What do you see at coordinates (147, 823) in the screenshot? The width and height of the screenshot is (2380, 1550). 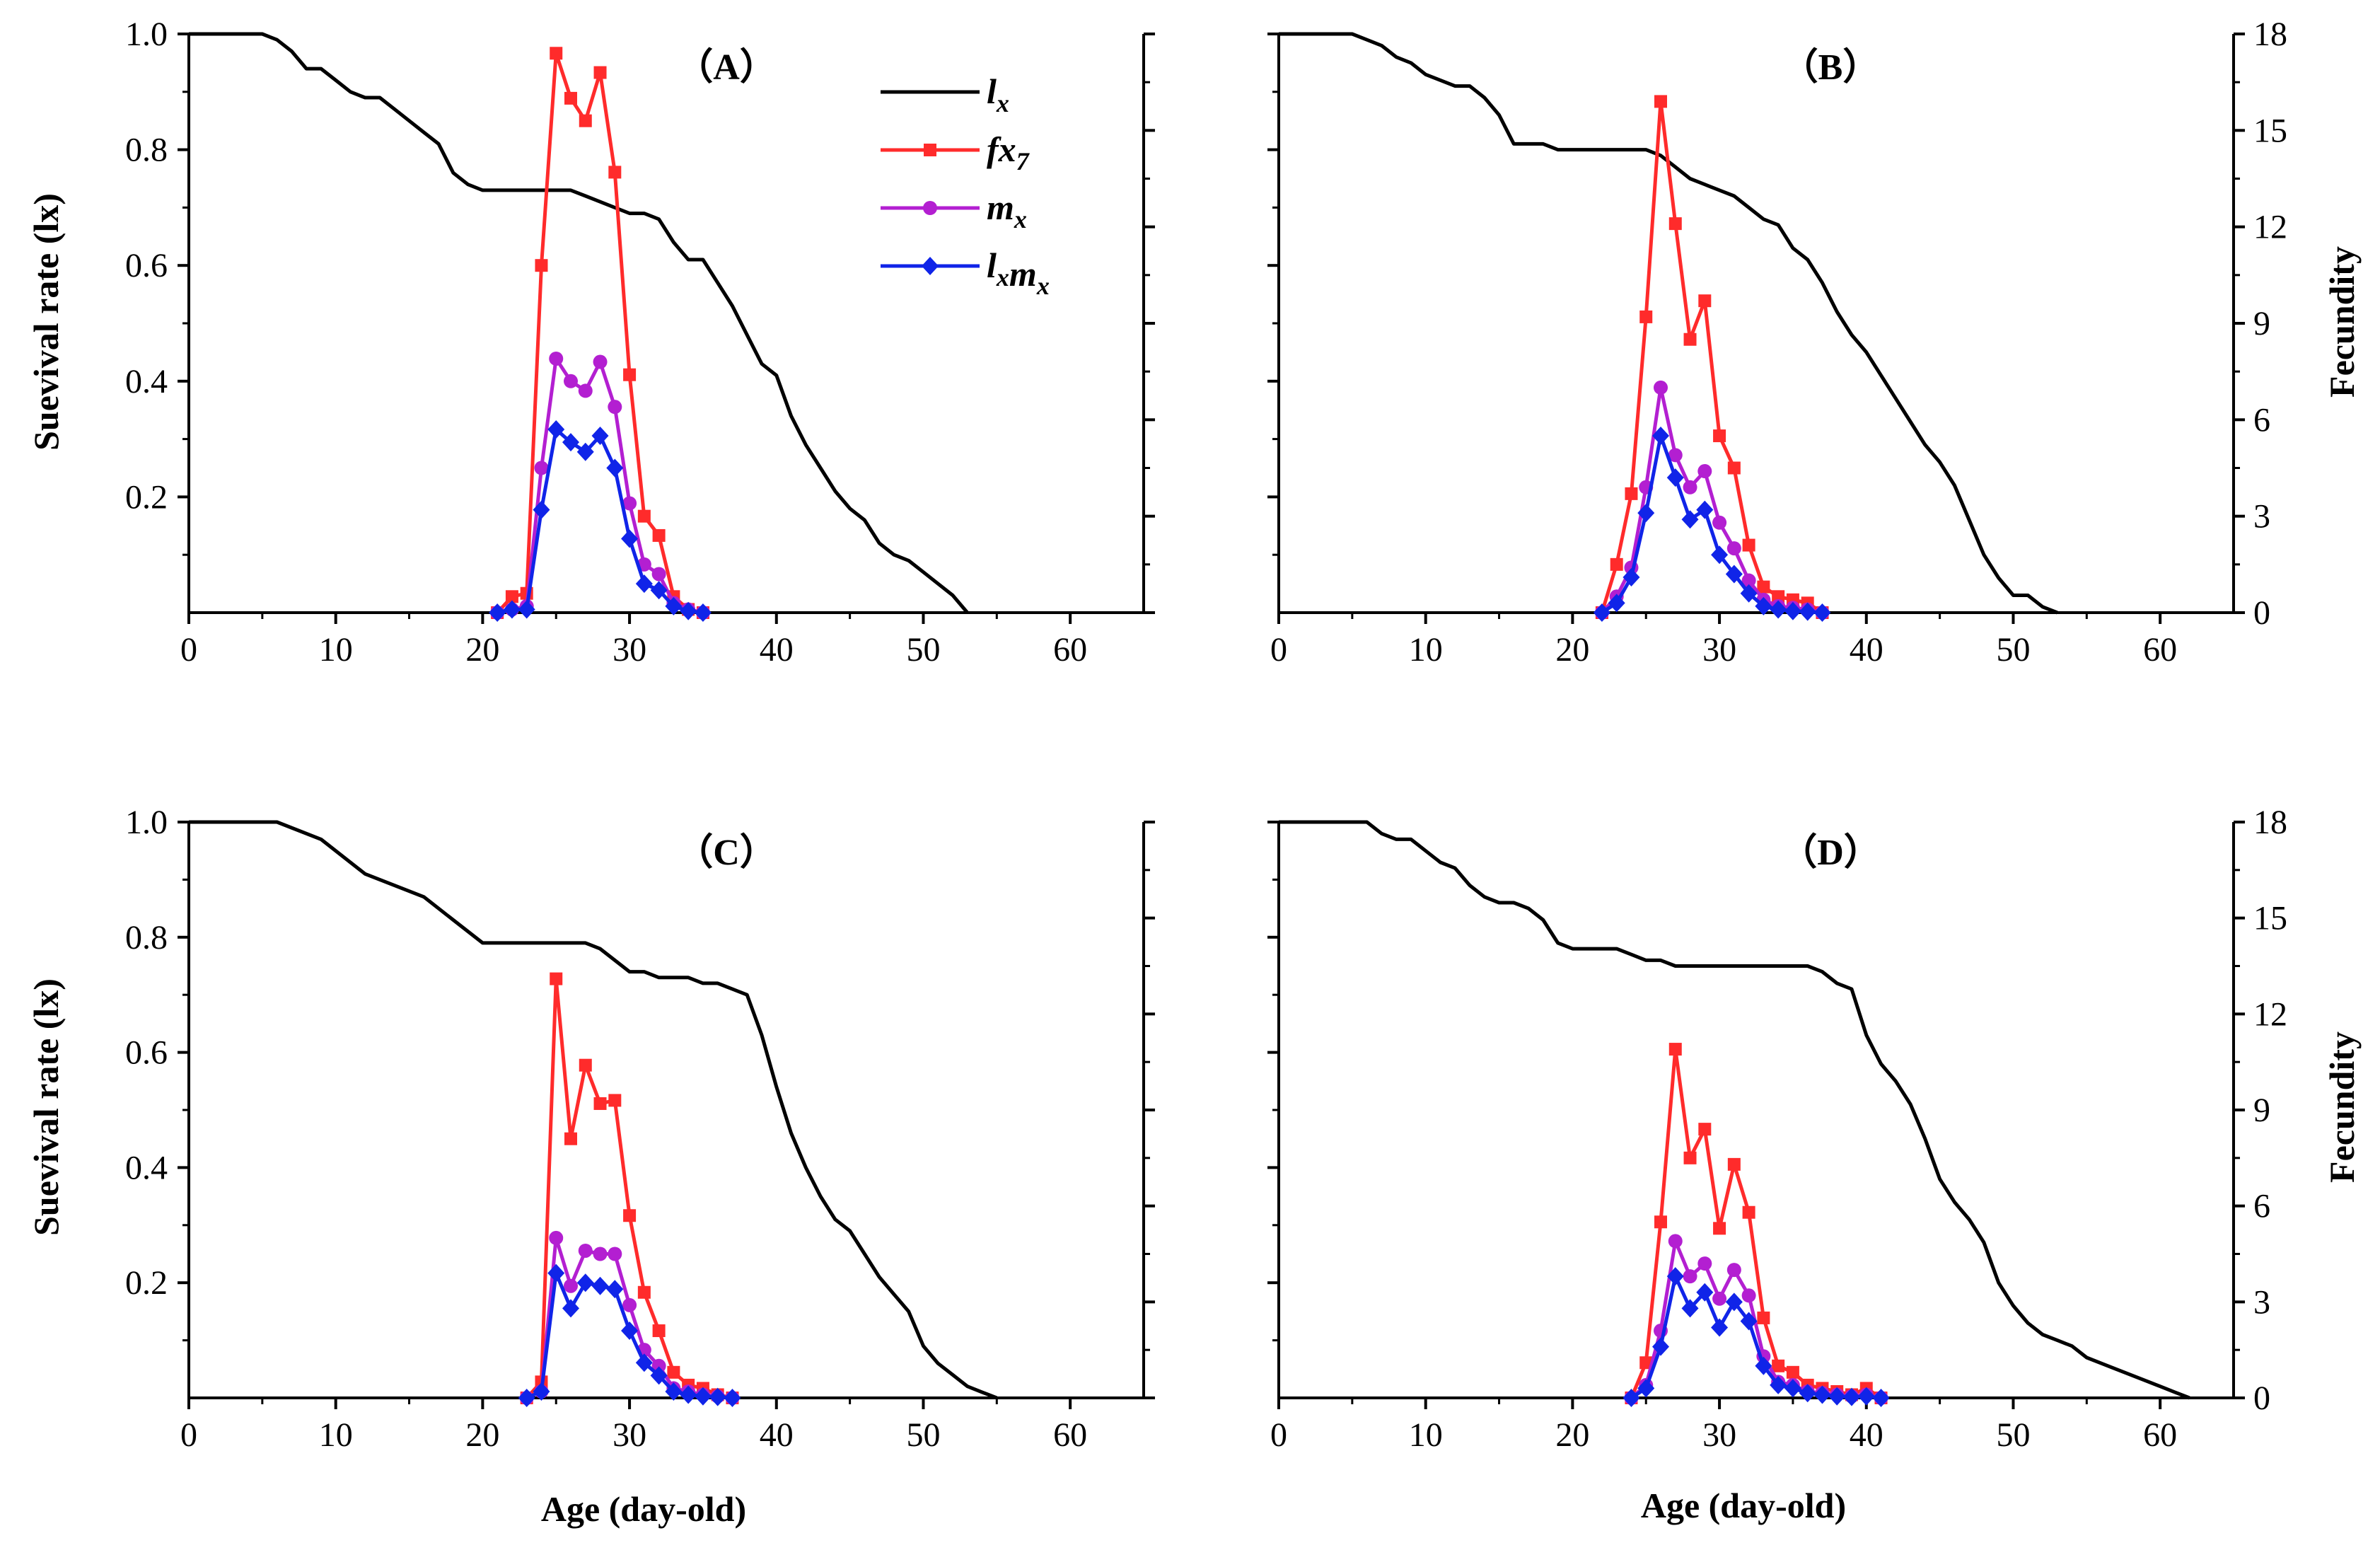 I see `y-left-tick-label: 1.0` at bounding box center [147, 823].